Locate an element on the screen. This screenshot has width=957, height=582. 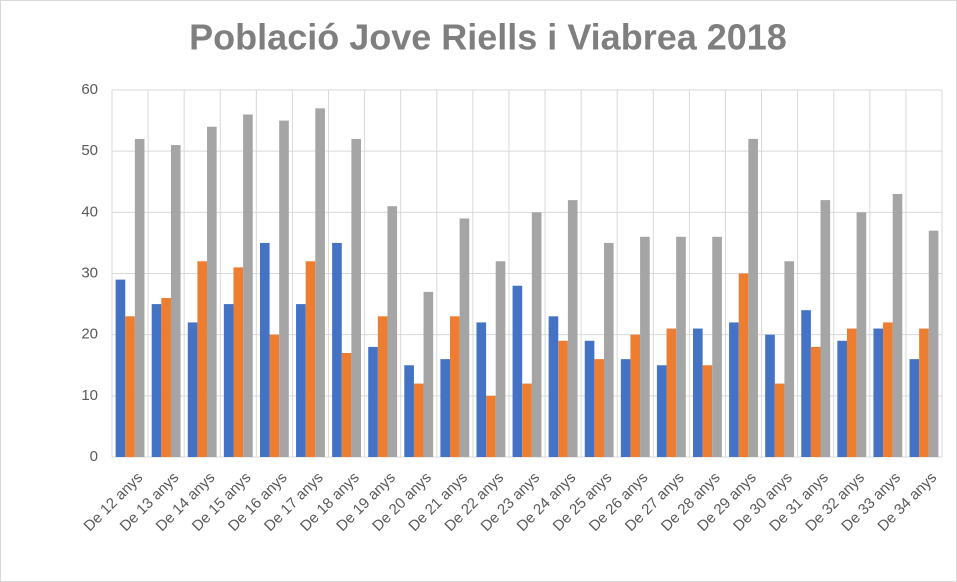
chart-title: Població Jove Riells i Viabrea 2018 is located at coordinates (488, 37).